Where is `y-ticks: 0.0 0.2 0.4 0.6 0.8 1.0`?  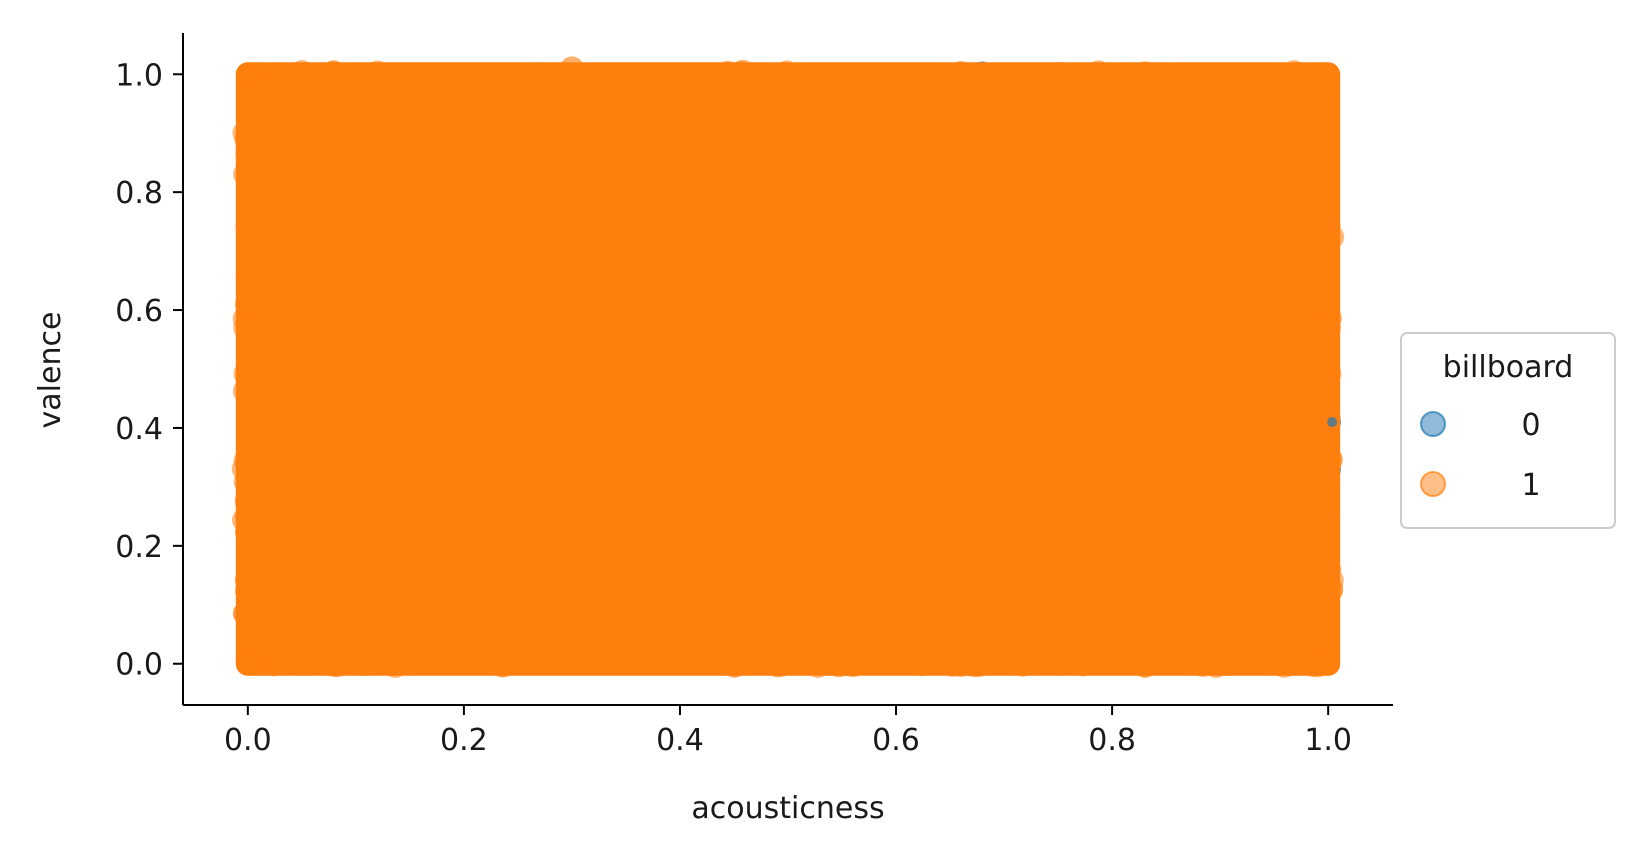 y-ticks: 0.0 0.2 0.4 0.6 0.8 1.0 is located at coordinates (149, 370).